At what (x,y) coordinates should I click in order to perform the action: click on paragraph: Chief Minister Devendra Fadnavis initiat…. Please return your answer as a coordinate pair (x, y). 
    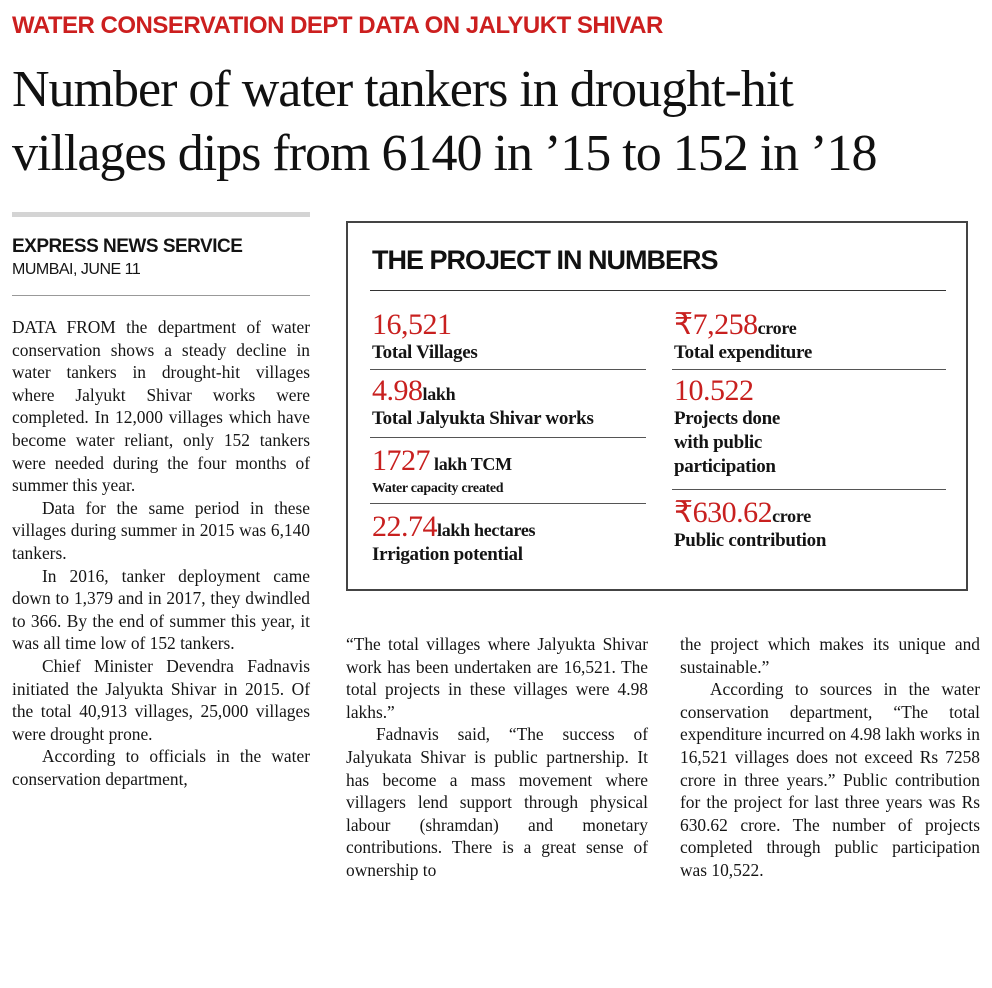
    Looking at the image, I should click on (161, 699).